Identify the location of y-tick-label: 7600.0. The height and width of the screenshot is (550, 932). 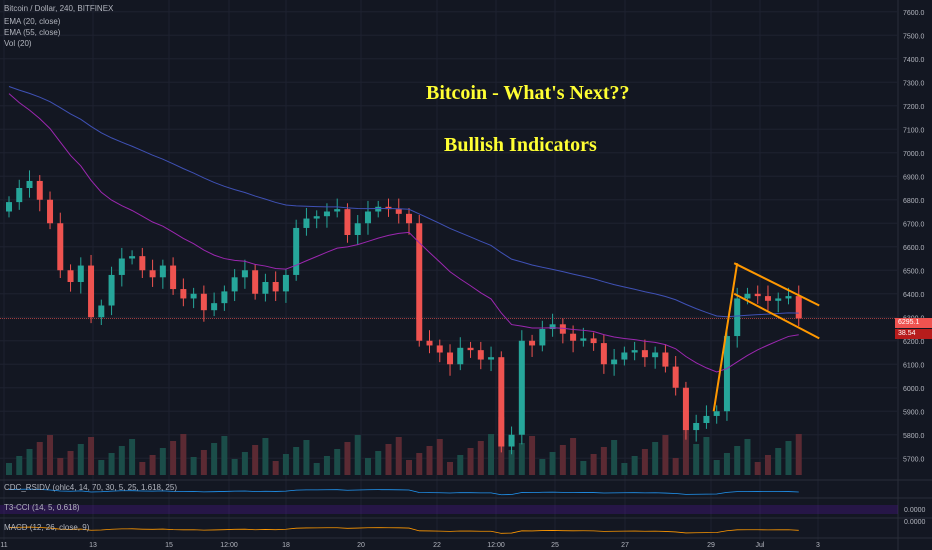
(914, 13).